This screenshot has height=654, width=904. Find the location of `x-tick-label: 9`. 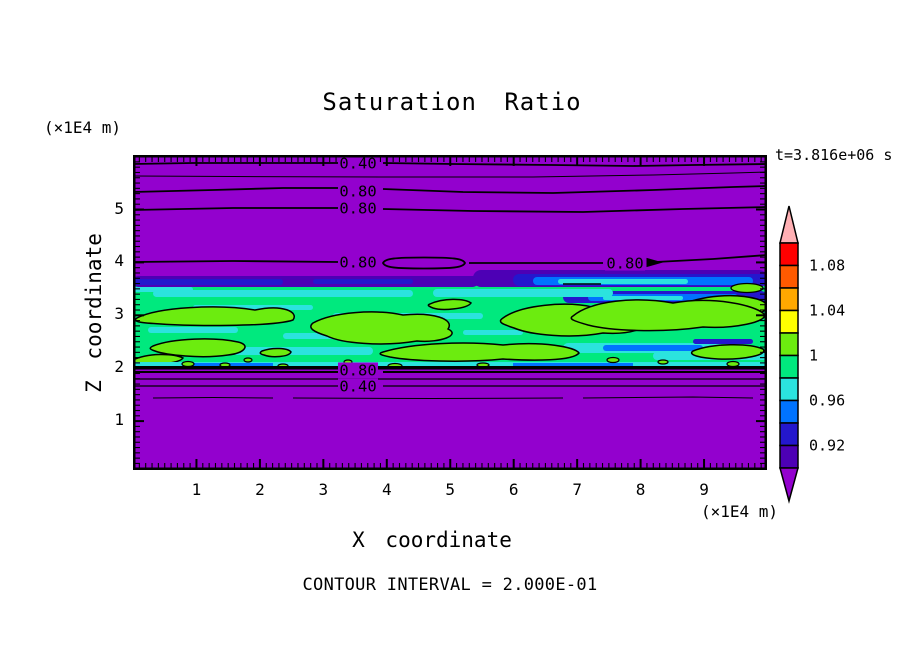

x-tick-label: 9 is located at coordinates (704, 489).